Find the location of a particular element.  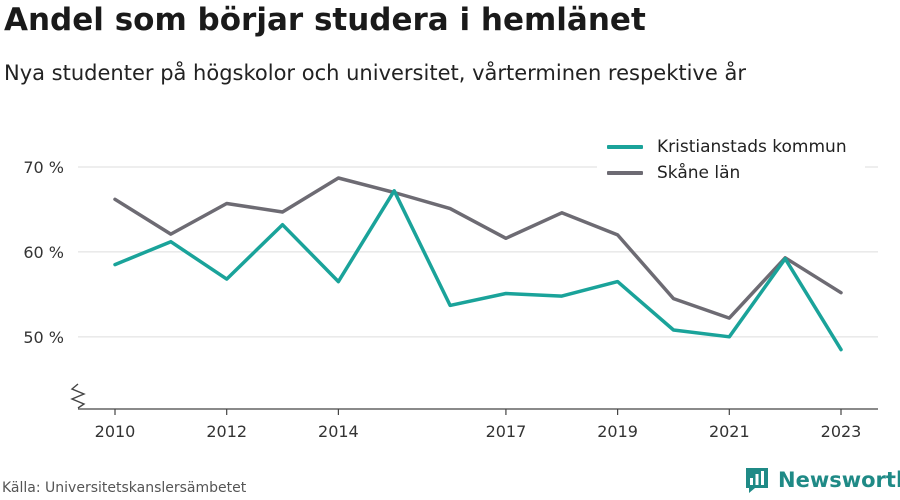

x-axis is located at coordinates (474, 396).